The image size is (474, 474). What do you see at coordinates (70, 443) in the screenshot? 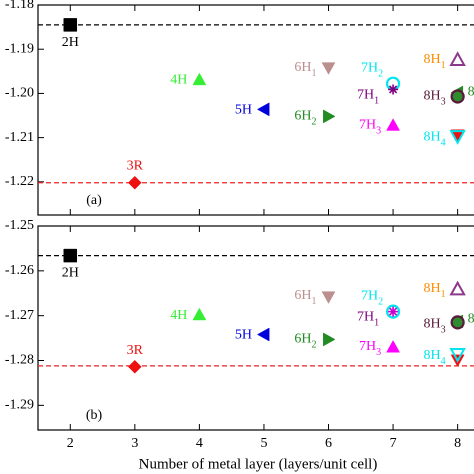
I see `x-tick-label: 2` at bounding box center [70, 443].